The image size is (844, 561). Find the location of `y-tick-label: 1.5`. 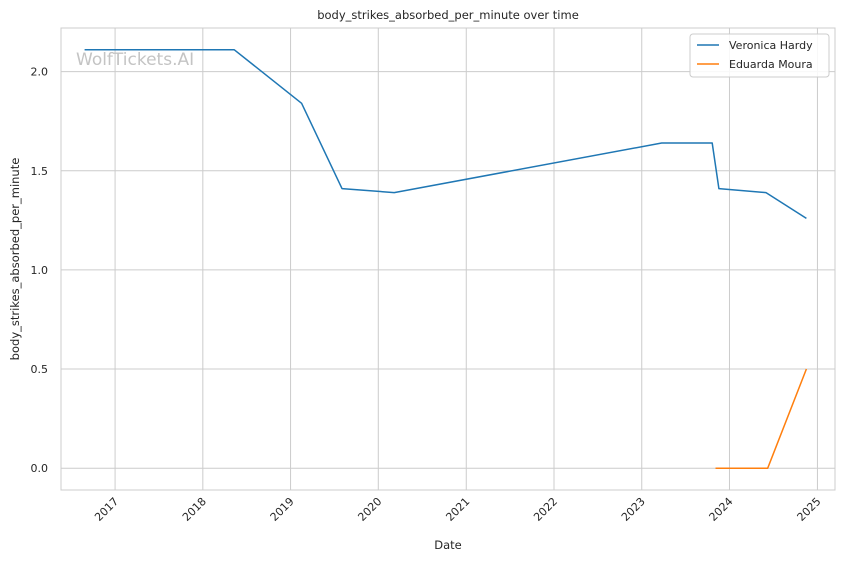

y-tick-label: 1.5 is located at coordinates (40, 171).